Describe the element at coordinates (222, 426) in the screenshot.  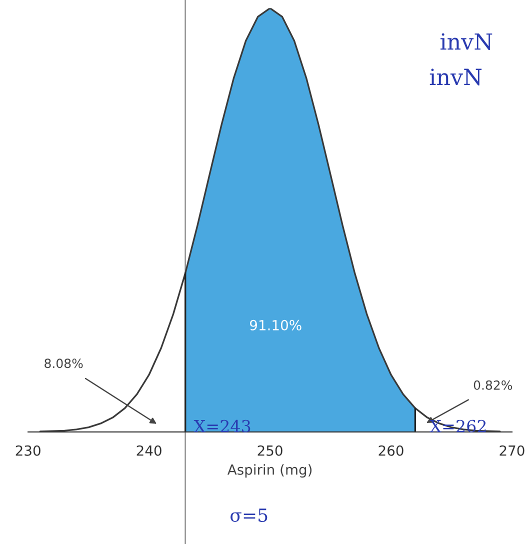
I see `annotation: X=243` at that location.